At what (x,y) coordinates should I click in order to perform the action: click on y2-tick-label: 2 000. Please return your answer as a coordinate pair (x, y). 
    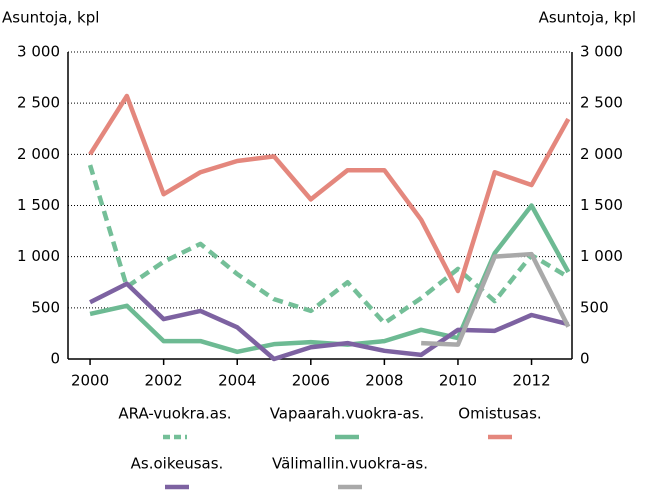
    Looking at the image, I should click on (601, 154).